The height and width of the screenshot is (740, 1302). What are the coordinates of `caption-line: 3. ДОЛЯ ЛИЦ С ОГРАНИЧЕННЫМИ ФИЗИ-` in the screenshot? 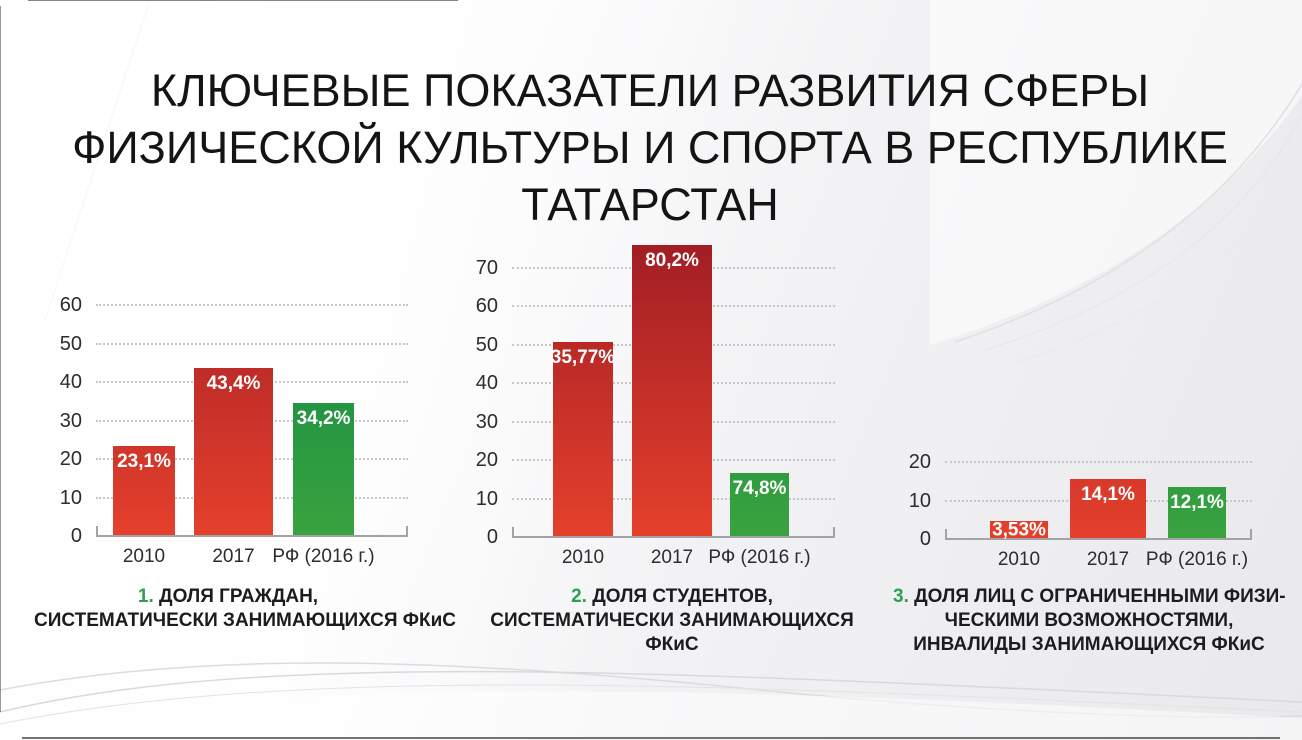 It's located at (1089, 597).